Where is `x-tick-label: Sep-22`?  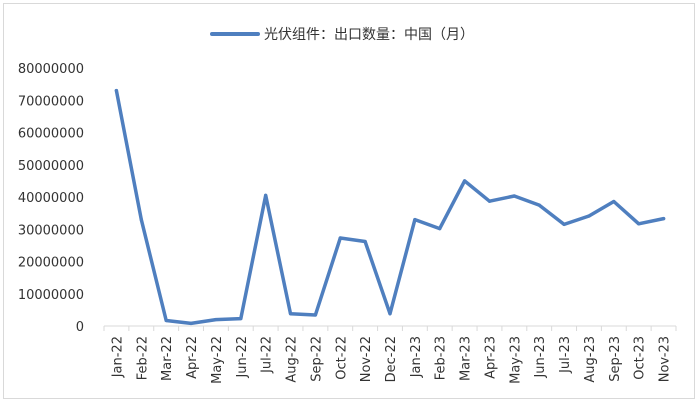
x-tick-label: Sep-22 is located at coordinates (316, 359).